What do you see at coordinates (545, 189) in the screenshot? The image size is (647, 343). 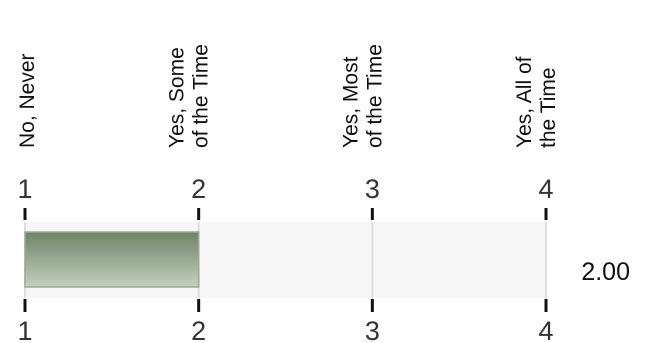 I see `tick-label-top-4: 4` at bounding box center [545, 189].